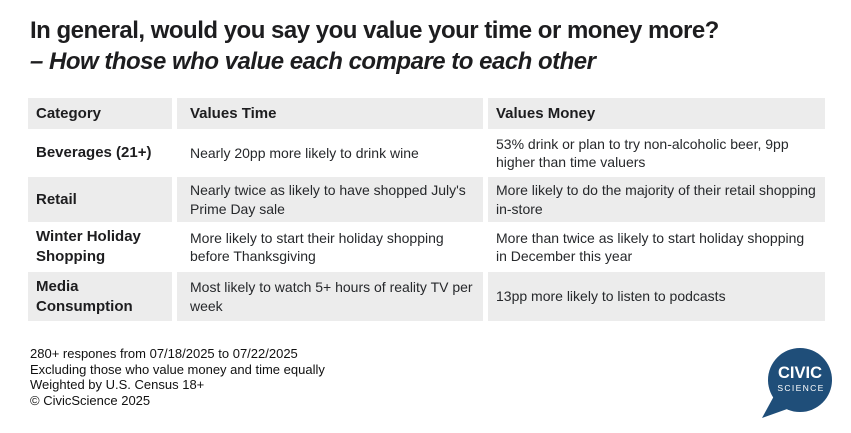 The width and height of the screenshot is (851, 433). Describe the element at coordinates (100, 113) in the screenshot. I see `column-header-category: Category` at that location.